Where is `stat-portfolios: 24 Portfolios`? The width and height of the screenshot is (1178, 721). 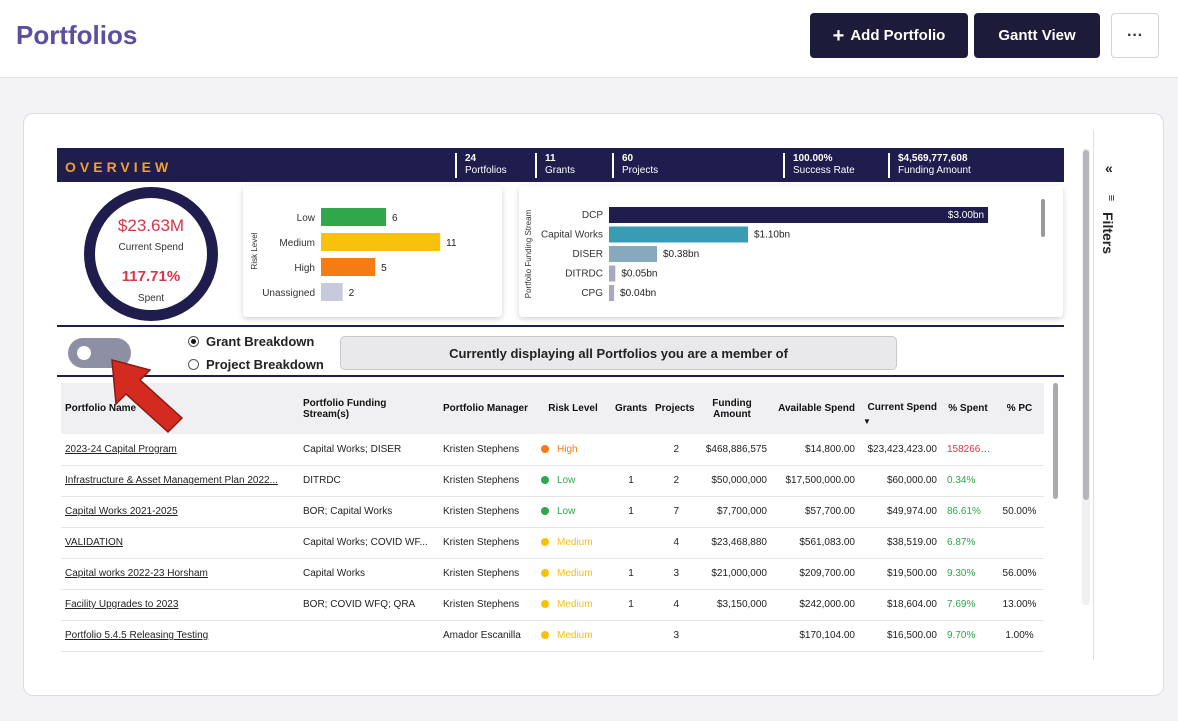
stat-portfolios: 24 Portfolios is located at coordinates (481, 165).